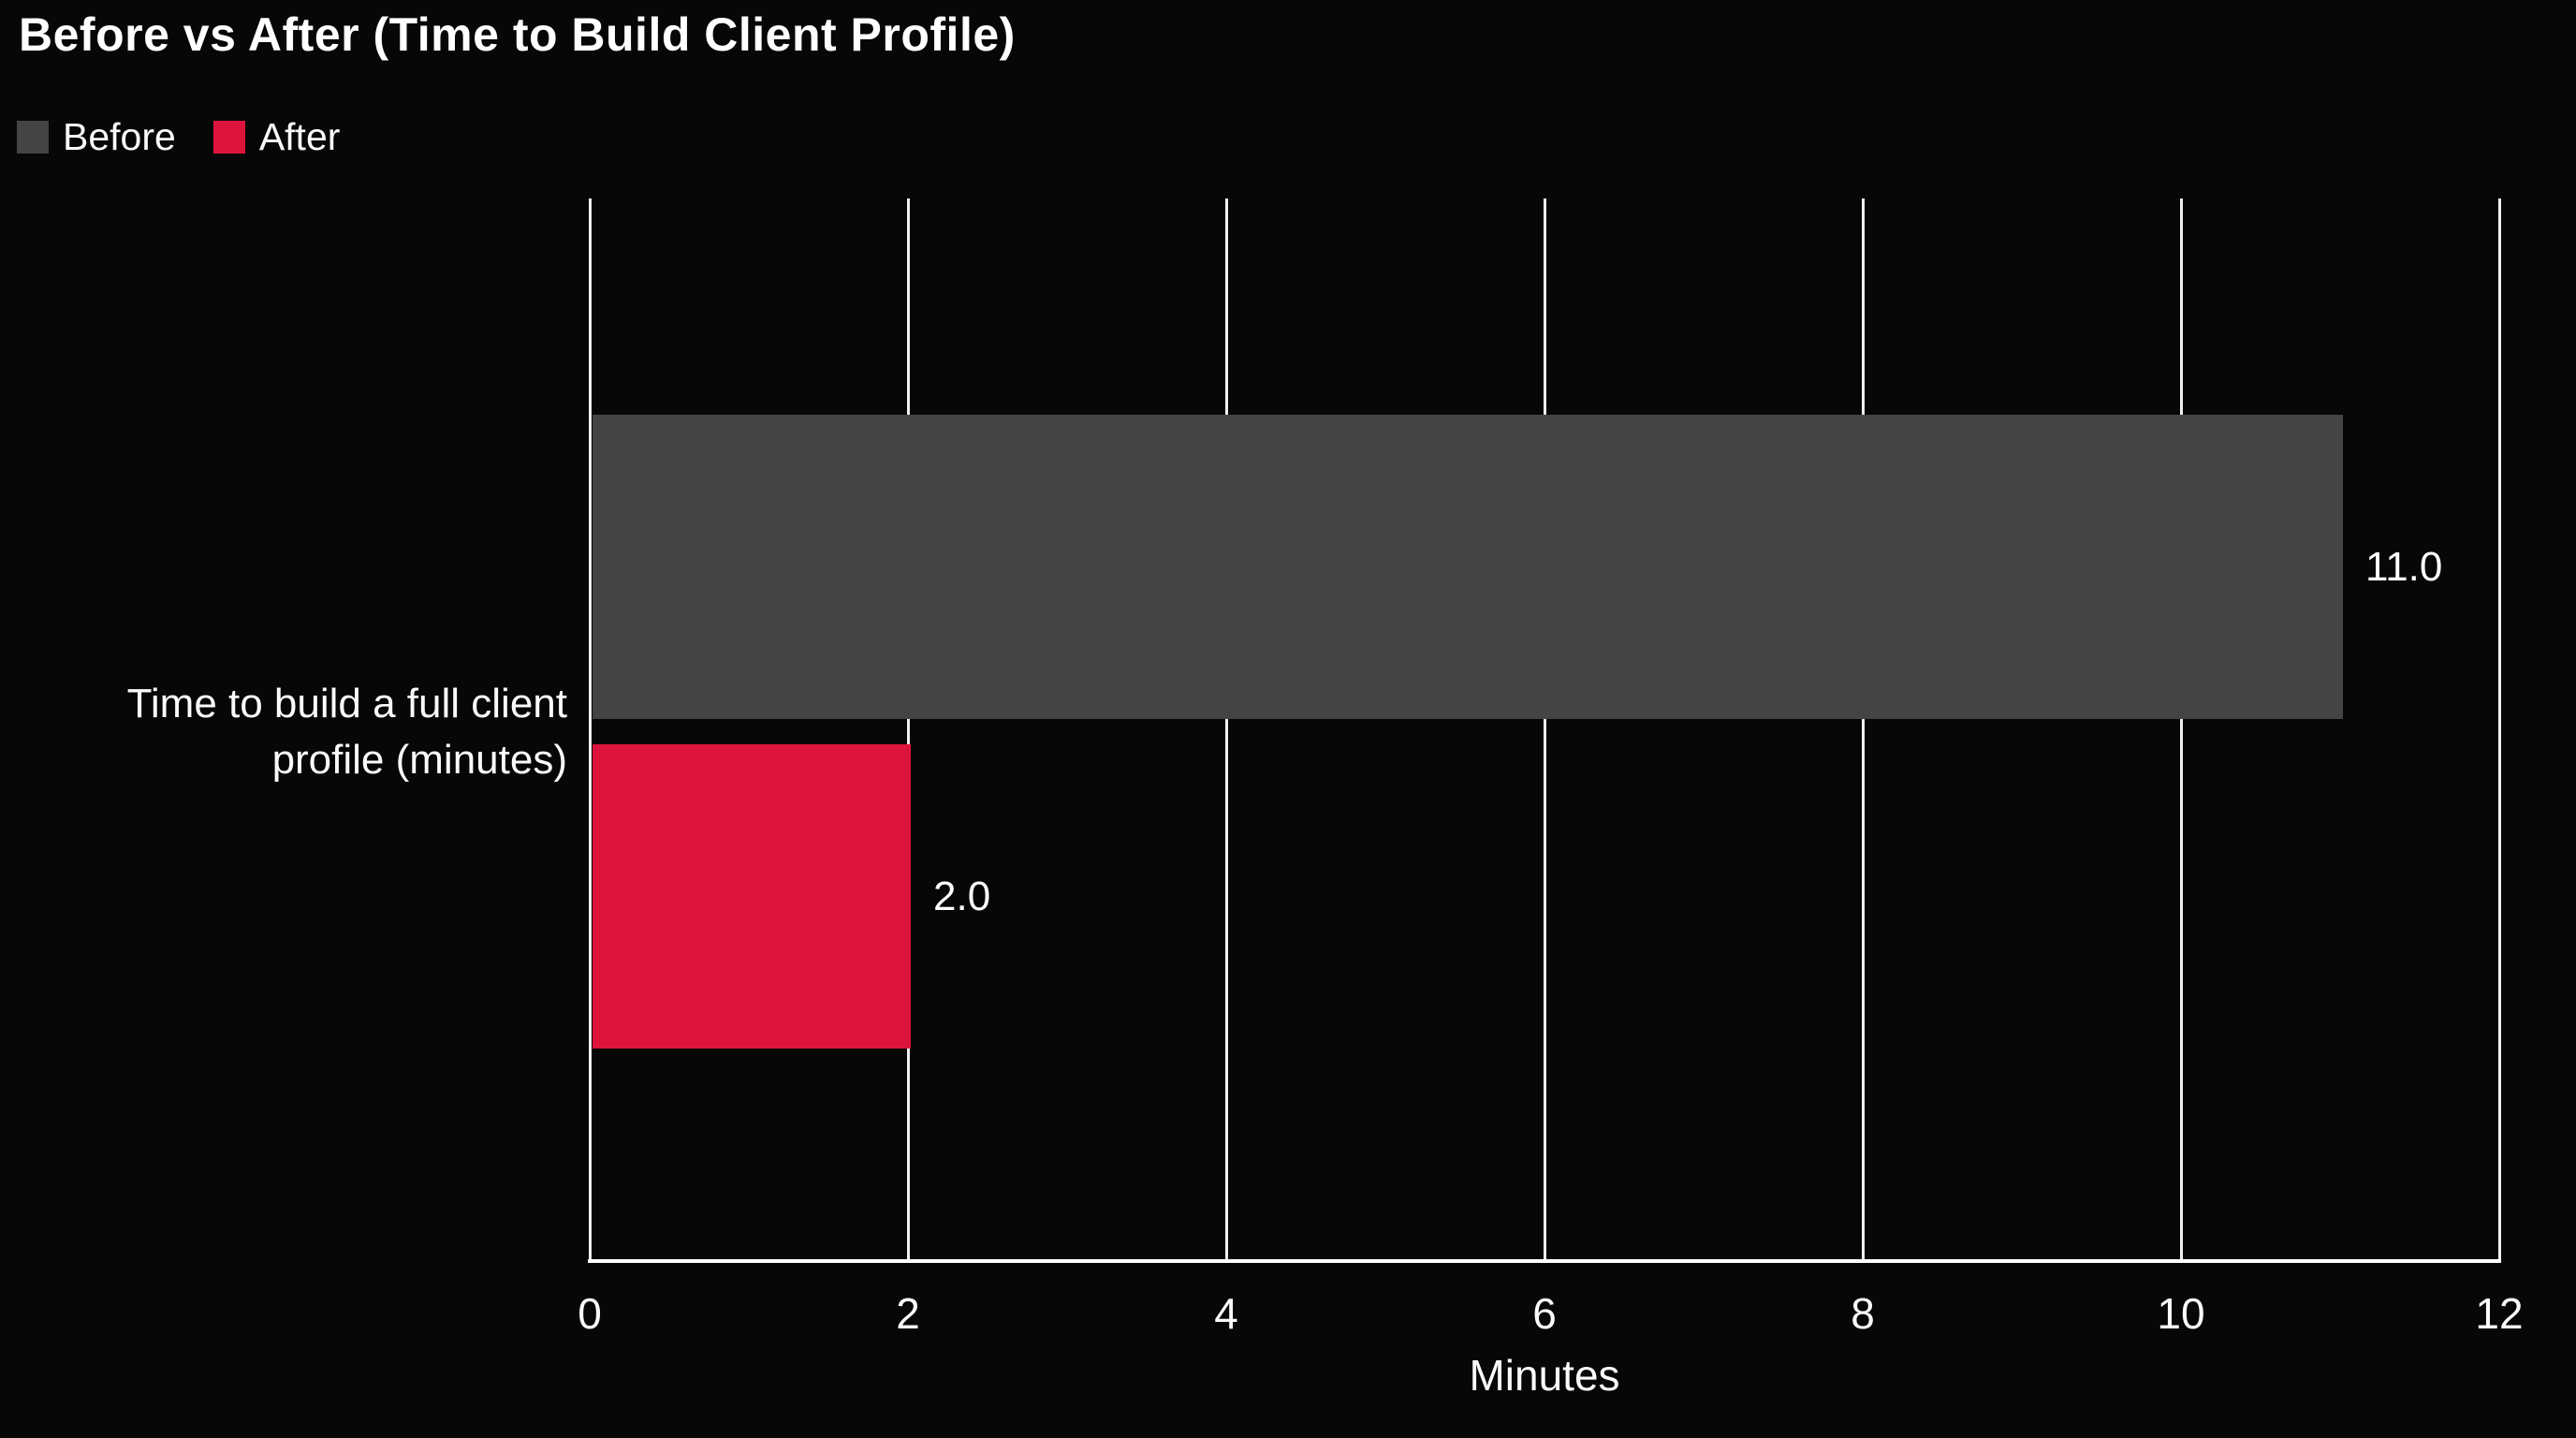  What do you see at coordinates (908, 729) in the screenshot?
I see `gridline-x2` at bounding box center [908, 729].